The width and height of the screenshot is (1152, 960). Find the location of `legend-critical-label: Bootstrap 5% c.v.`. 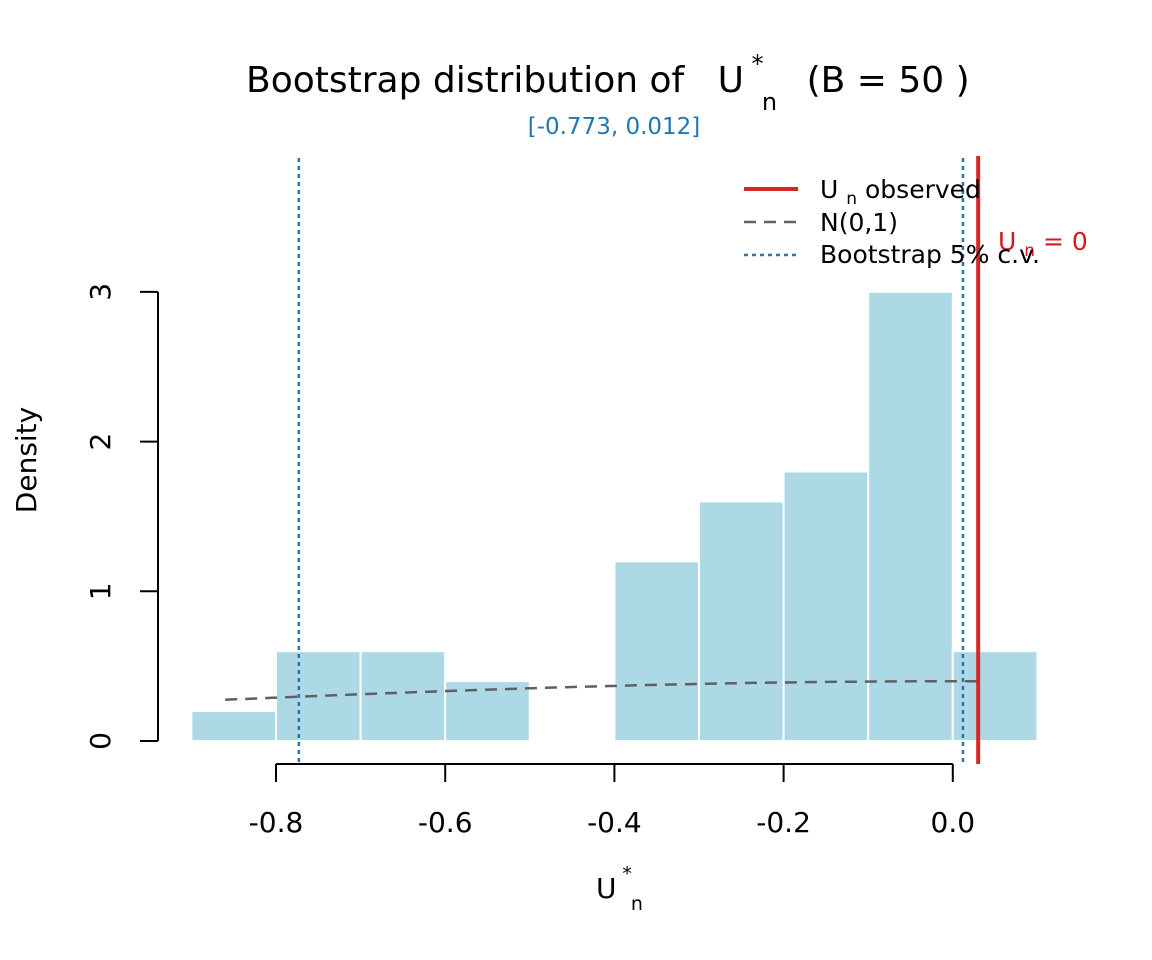

legend-critical-label: Bootstrap 5% c.v. is located at coordinates (930, 254).